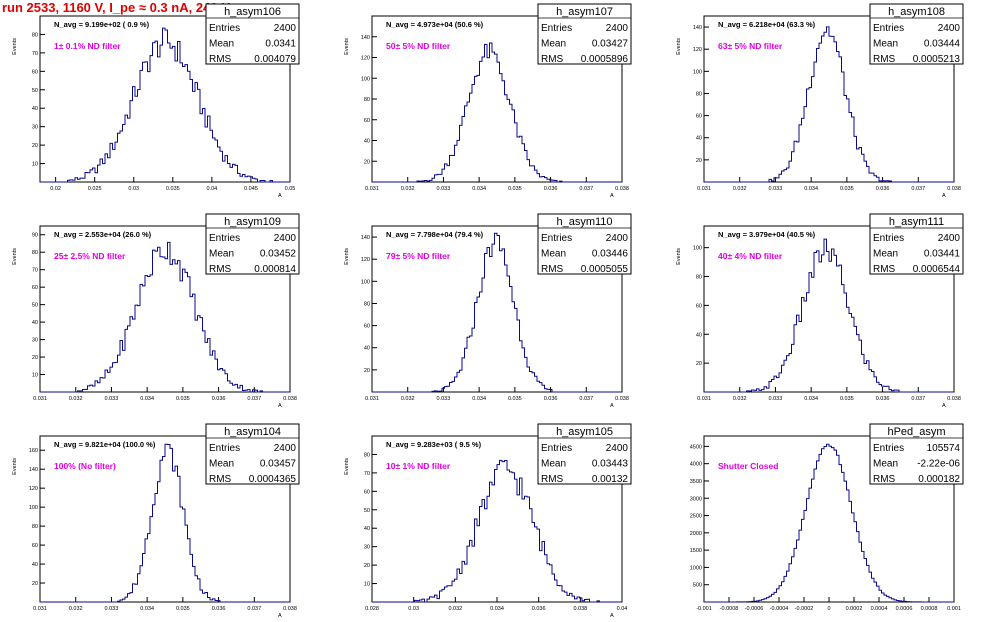 The height and width of the screenshot is (622, 996). I want to click on stat-value-rms: 0.0005055, so click(605, 269).